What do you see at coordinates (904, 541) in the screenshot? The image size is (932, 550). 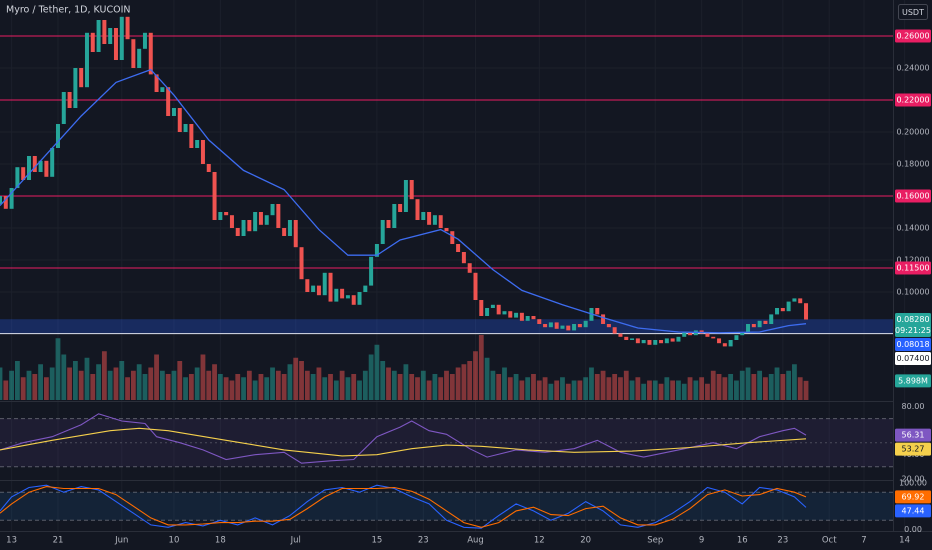 I see `x-tick-label: 14` at bounding box center [904, 541].